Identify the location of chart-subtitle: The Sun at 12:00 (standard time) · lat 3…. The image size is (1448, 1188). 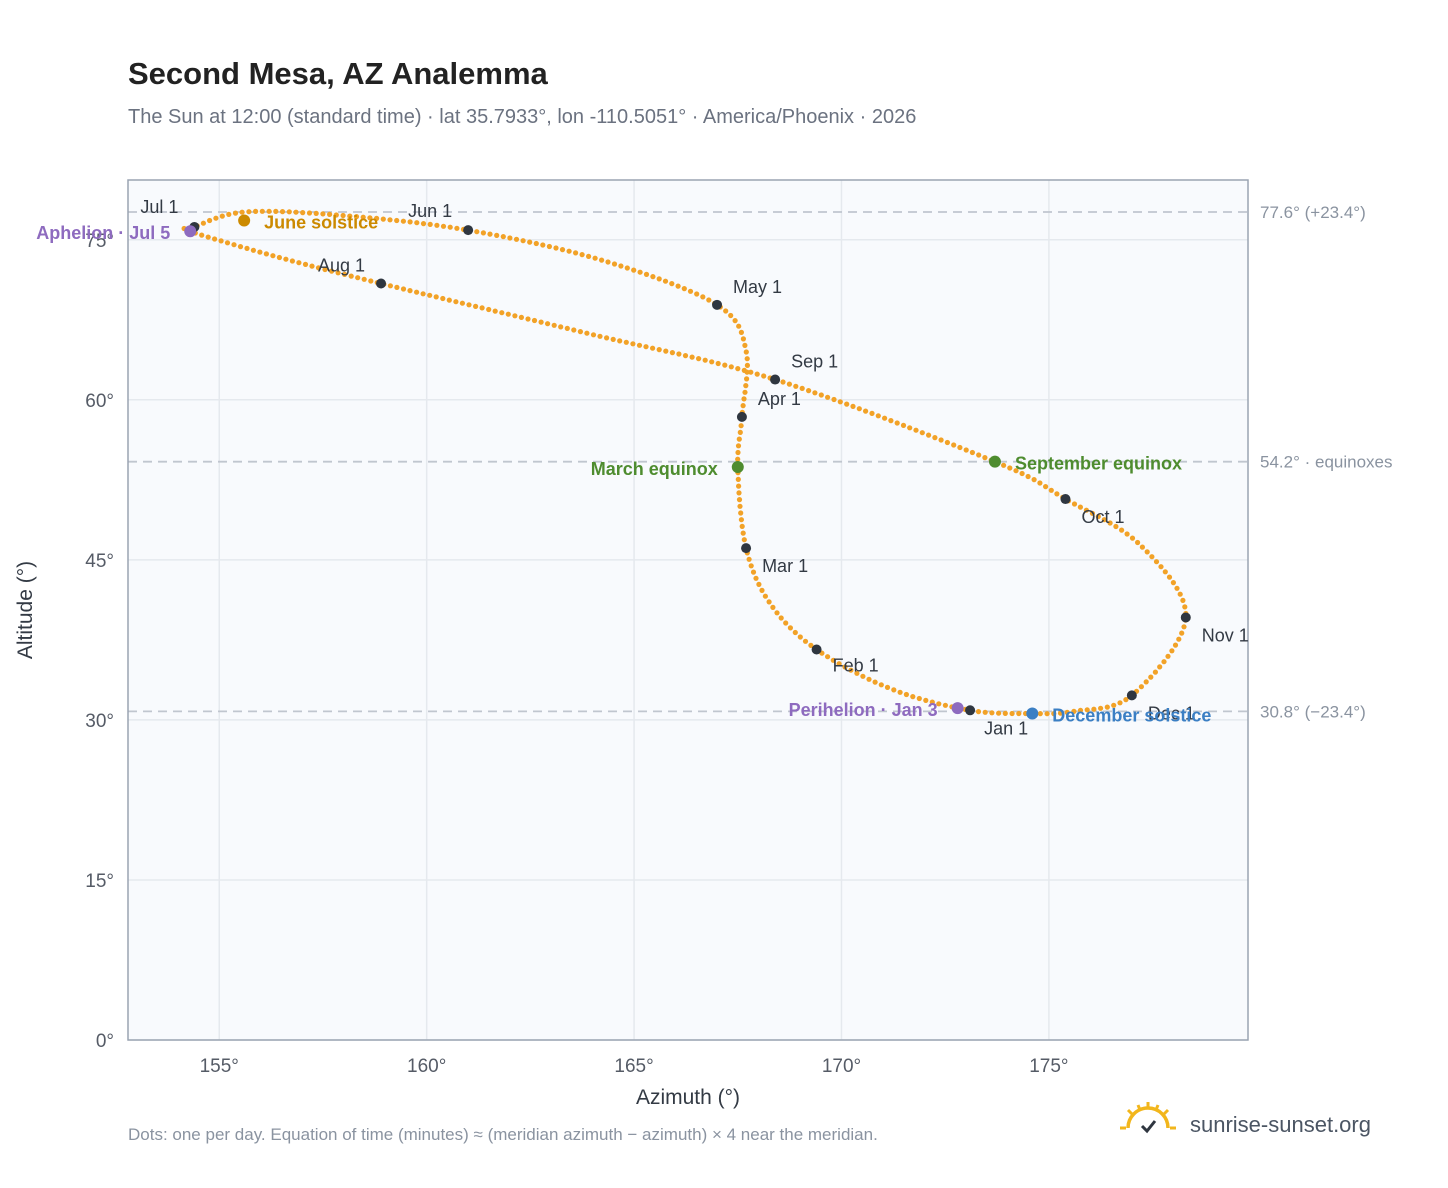
(522, 117).